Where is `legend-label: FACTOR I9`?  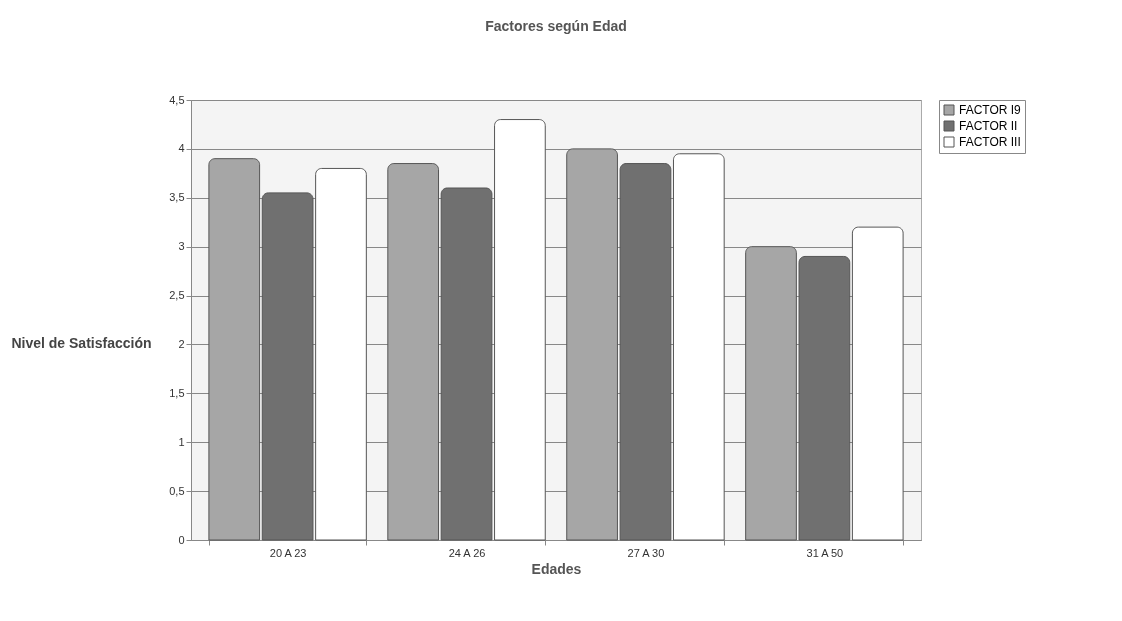
legend-label: FACTOR I9 is located at coordinates (990, 110).